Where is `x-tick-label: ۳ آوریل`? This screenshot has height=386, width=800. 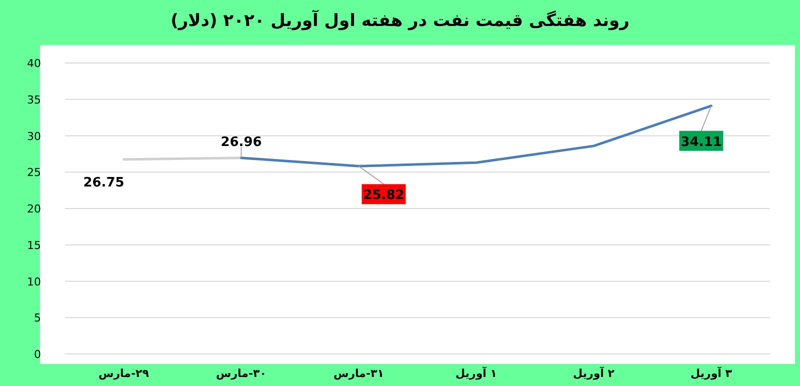 x-tick-label: ۳ آوریل is located at coordinates (711, 373).